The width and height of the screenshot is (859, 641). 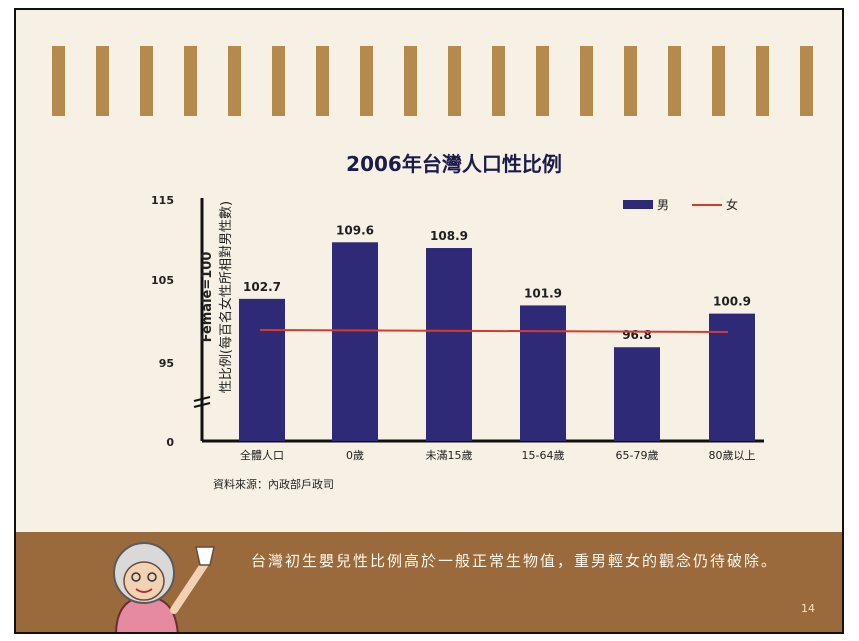 I want to click on y-axis-label-note: 性比例(每百名女性所相對男性數), so click(x=226, y=297).